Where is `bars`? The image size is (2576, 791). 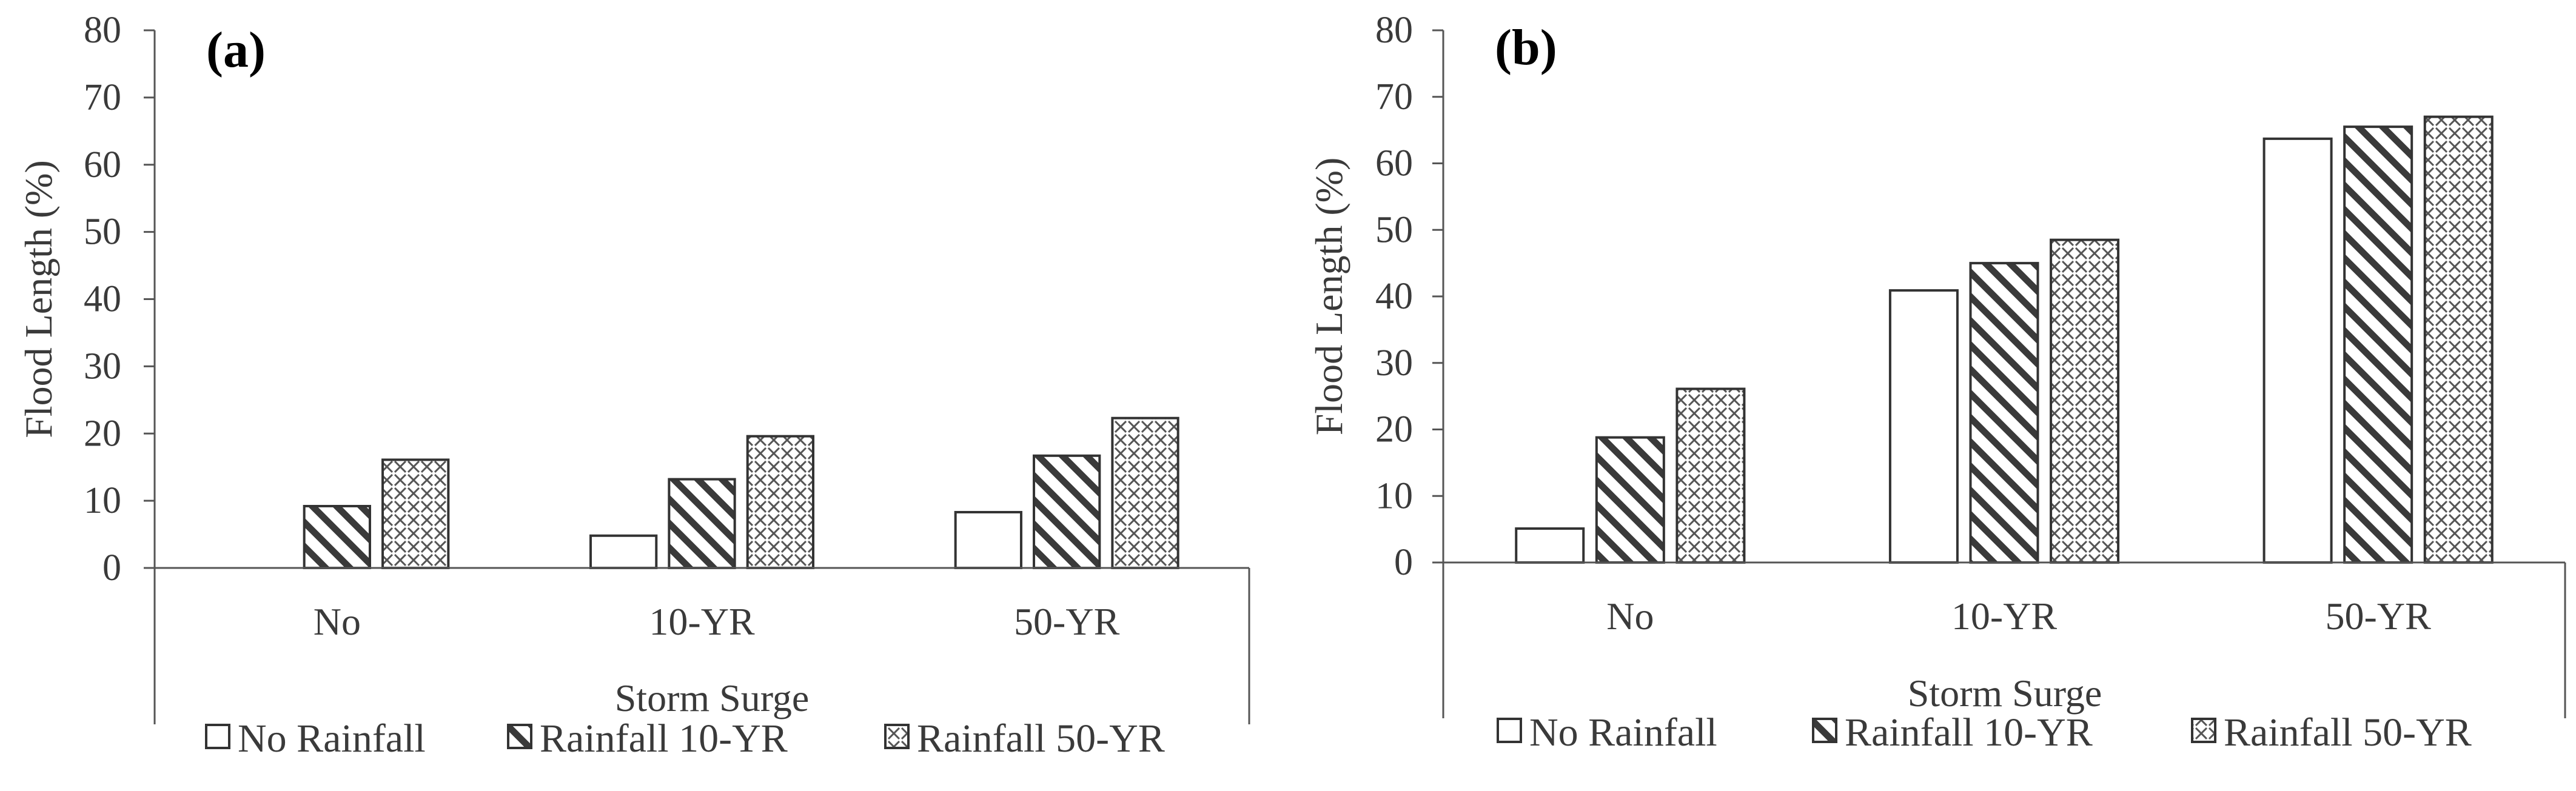
bars is located at coordinates (741, 493).